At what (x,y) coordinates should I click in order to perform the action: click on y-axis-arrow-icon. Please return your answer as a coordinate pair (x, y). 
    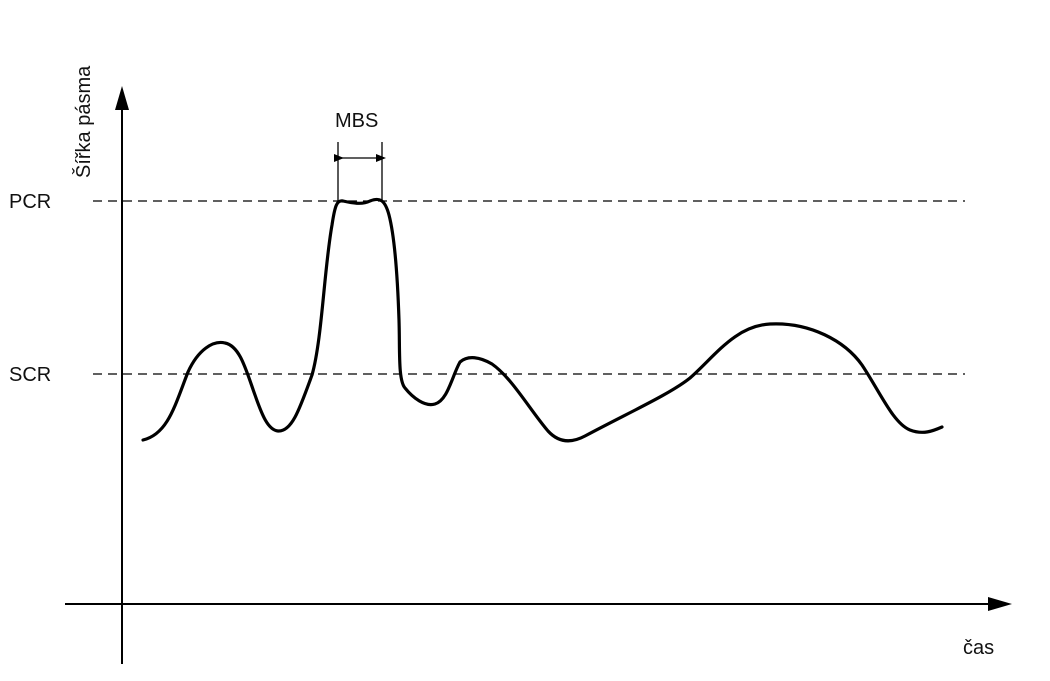
    Looking at the image, I should click on (122, 98).